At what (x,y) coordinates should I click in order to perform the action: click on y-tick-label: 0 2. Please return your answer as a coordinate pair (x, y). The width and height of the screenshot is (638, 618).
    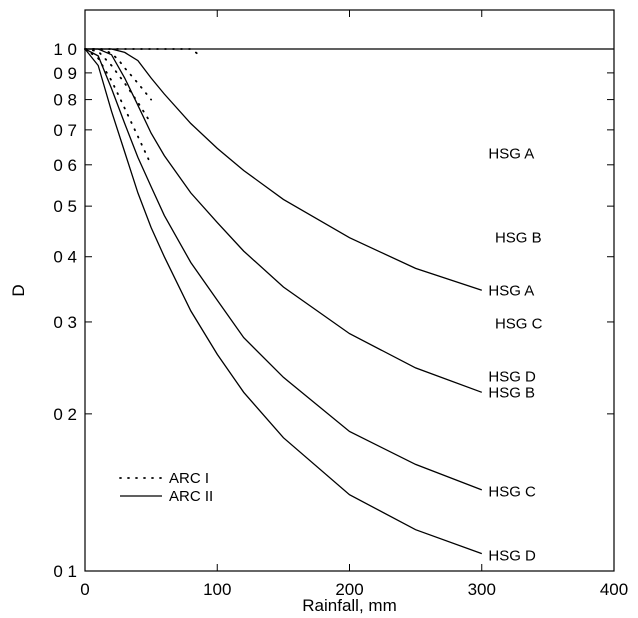
    Looking at the image, I should click on (65, 414).